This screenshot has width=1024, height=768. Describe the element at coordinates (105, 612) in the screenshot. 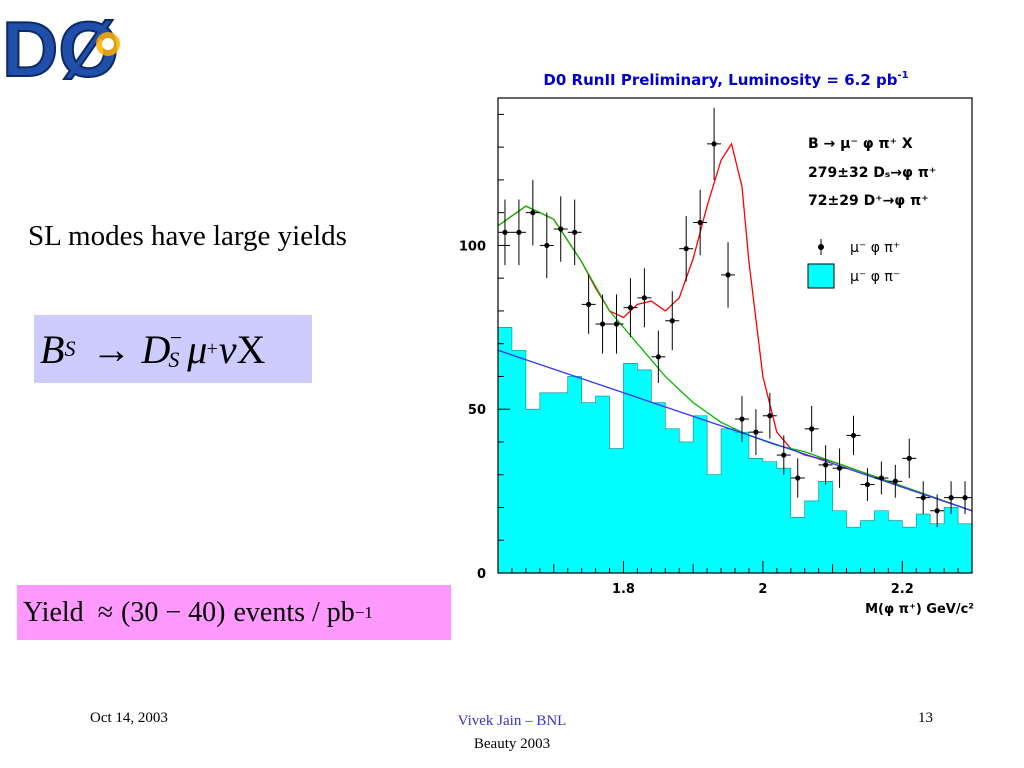

I see `yield-approx: ≈` at that location.